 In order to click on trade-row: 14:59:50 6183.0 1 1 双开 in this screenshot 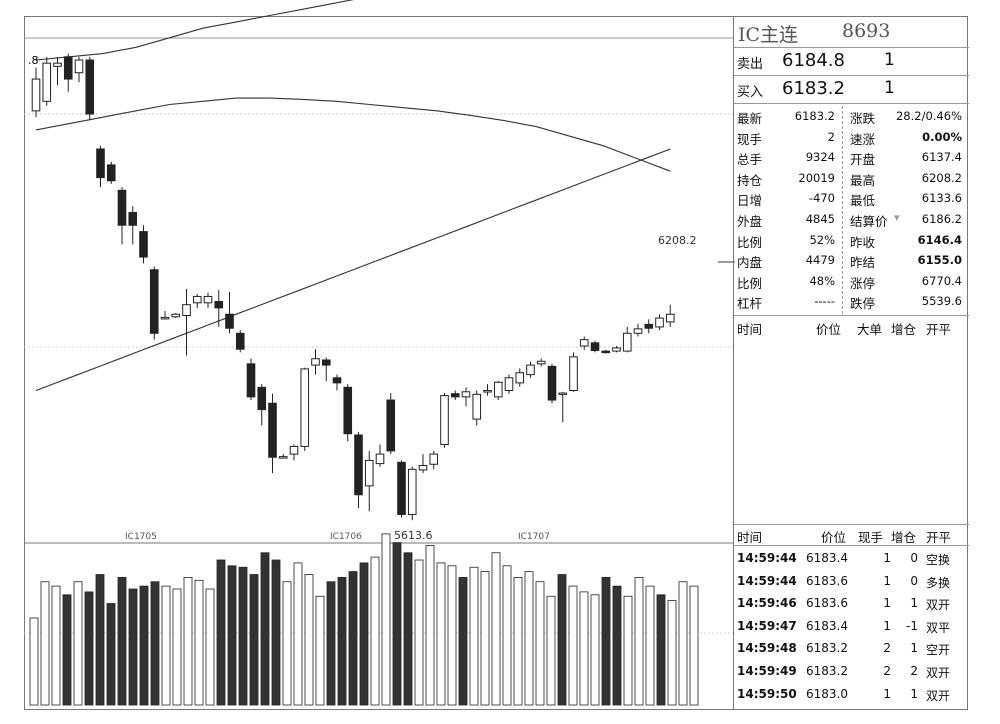, I will do `click(851, 694)`.